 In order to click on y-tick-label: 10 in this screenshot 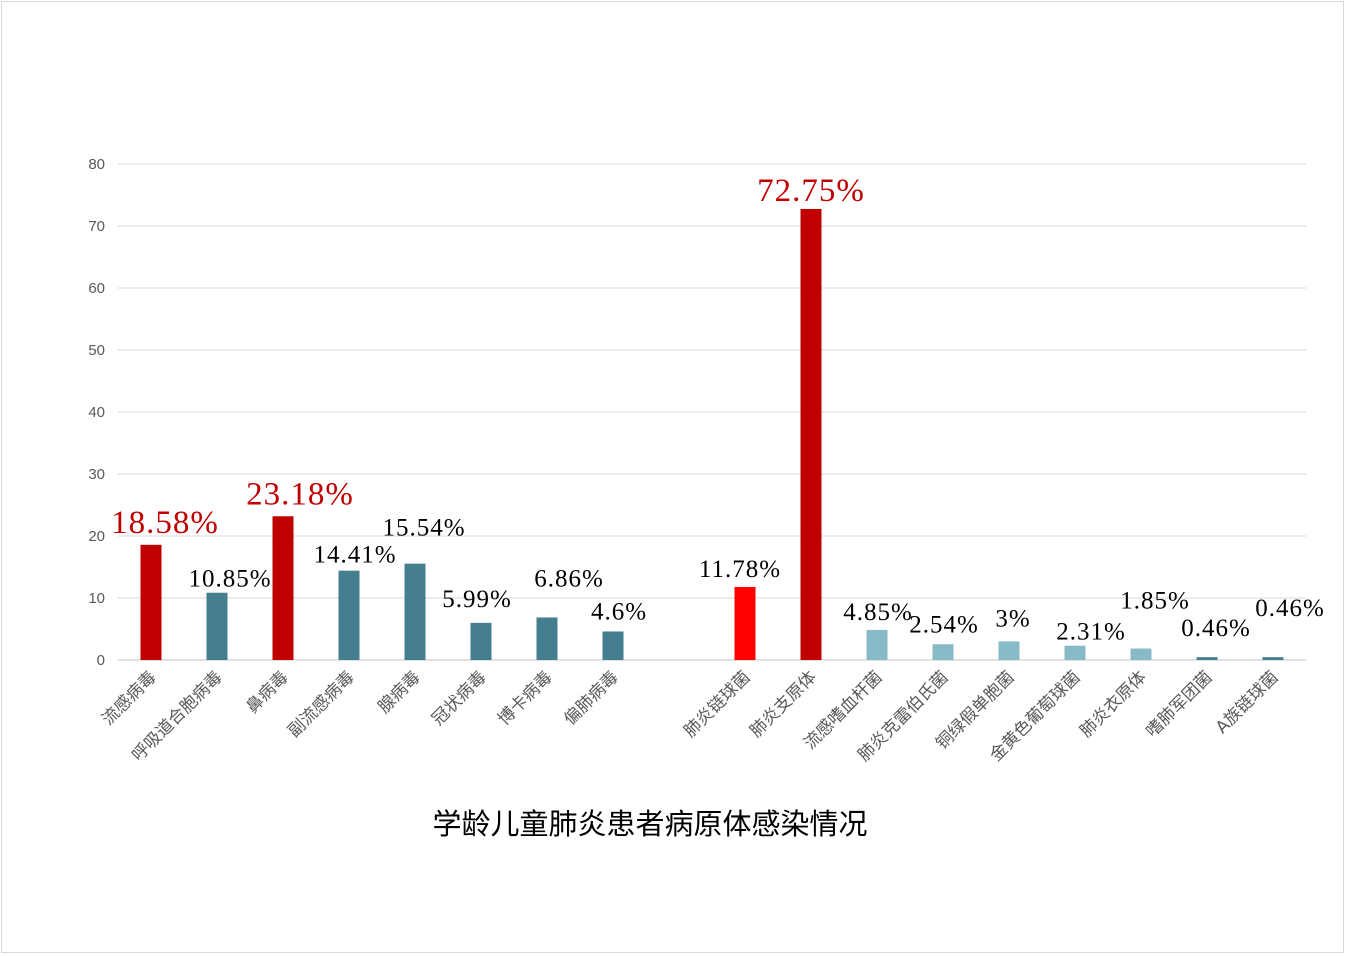, I will do `click(96, 598)`.